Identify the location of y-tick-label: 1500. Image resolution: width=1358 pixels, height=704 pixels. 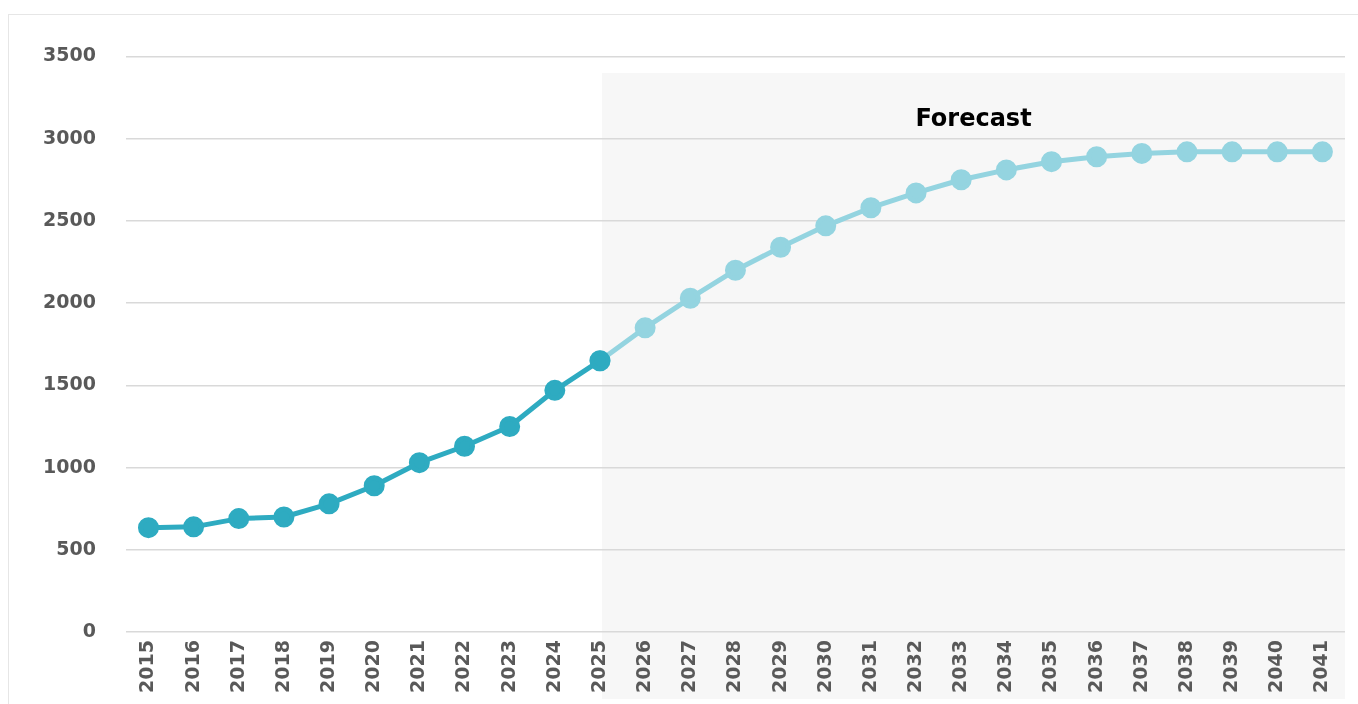
(69, 383).